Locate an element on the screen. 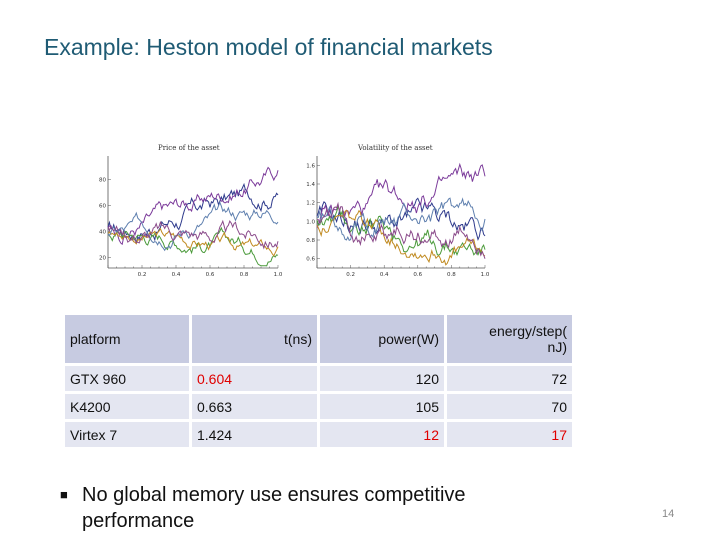  header-platform: platform is located at coordinates (127, 339).